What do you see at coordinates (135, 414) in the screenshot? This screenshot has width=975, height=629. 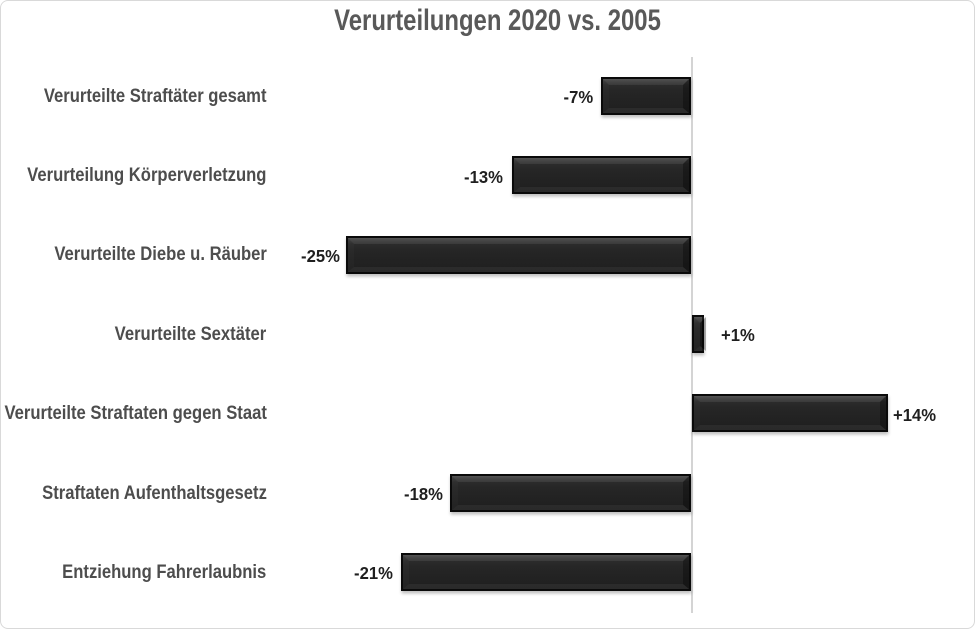 I see `category-label: Verurteilte Straftaten gegen Staat` at bounding box center [135, 414].